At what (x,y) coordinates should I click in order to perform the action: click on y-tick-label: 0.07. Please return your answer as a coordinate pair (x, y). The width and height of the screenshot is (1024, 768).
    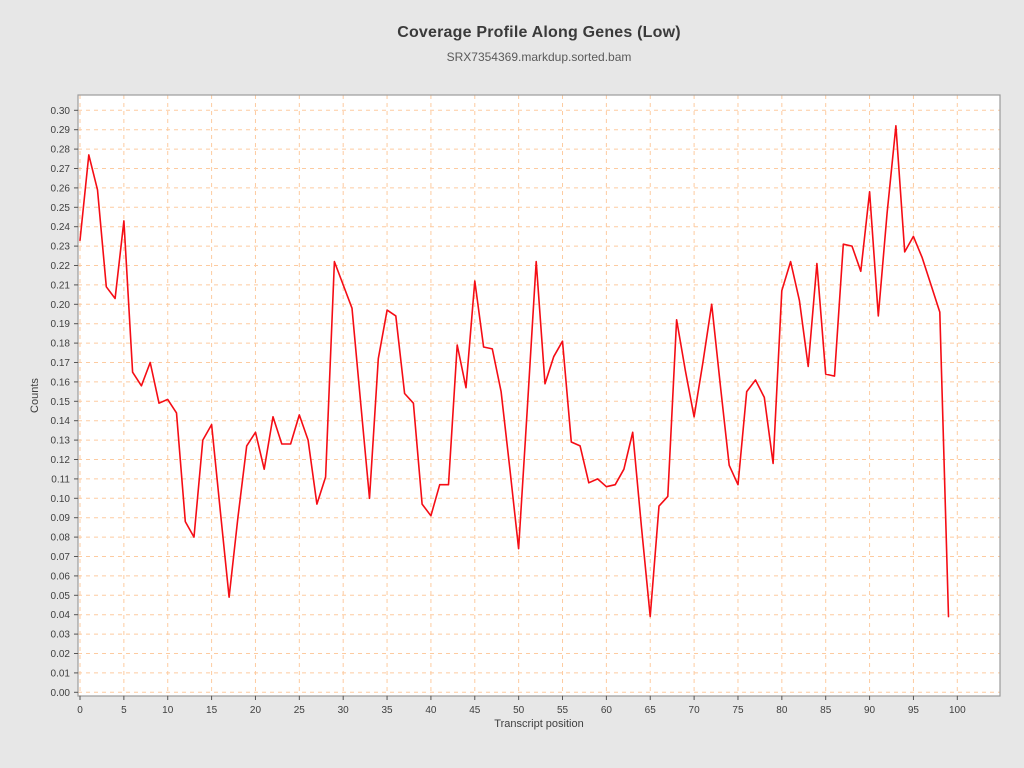
    Looking at the image, I should click on (61, 557).